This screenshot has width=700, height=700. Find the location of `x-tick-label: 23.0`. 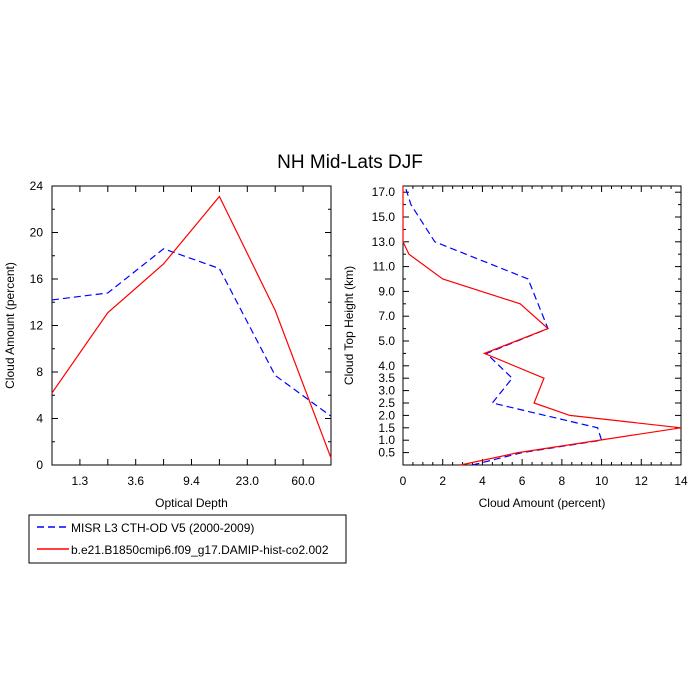

x-tick-label: 23.0 is located at coordinates (248, 481).